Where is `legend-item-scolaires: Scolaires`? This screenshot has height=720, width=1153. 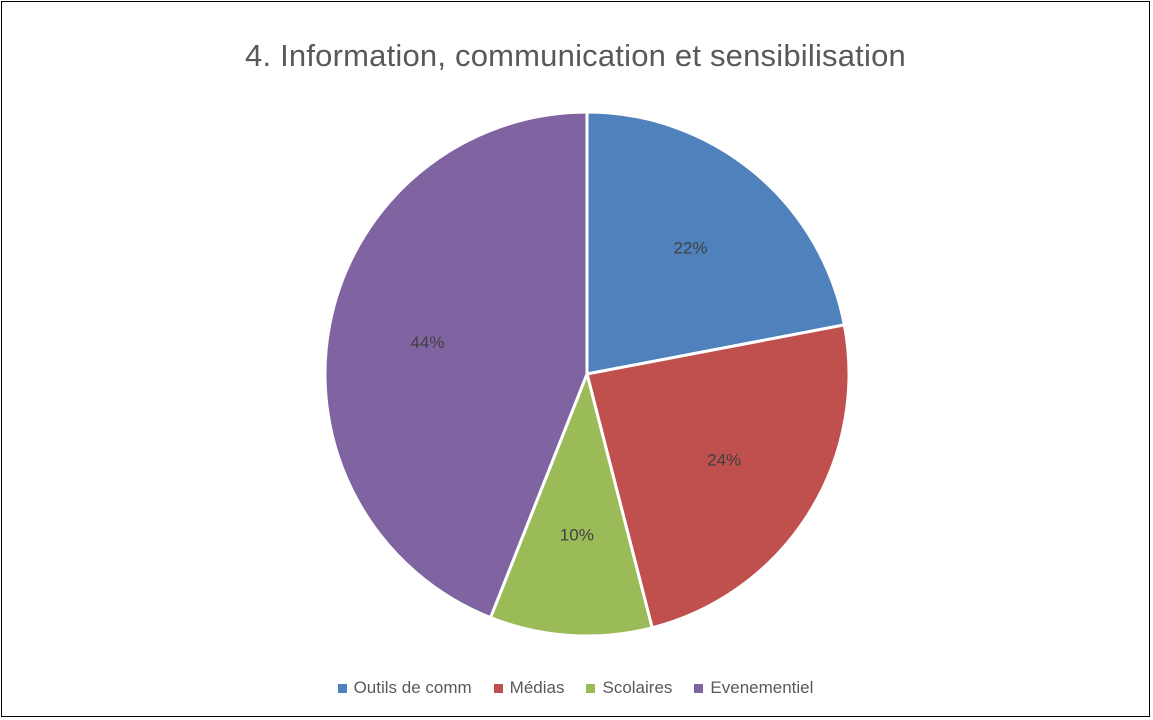
legend-item-scolaires: Scolaires is located at coordinates (629, 688).